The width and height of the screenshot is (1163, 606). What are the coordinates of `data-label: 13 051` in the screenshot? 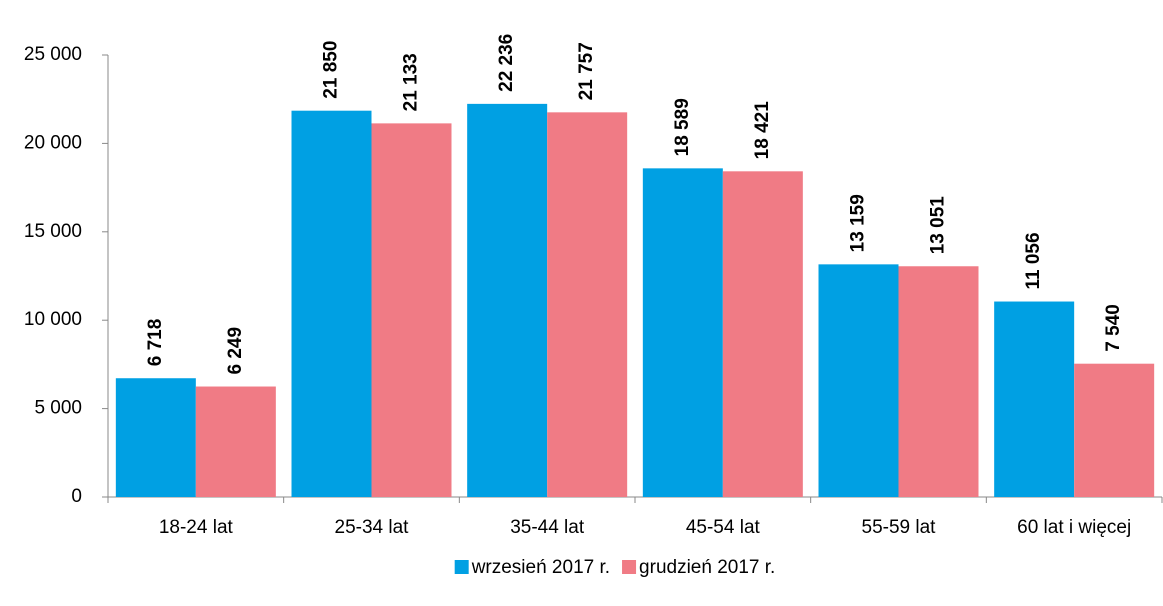 It's located at (938, 225).